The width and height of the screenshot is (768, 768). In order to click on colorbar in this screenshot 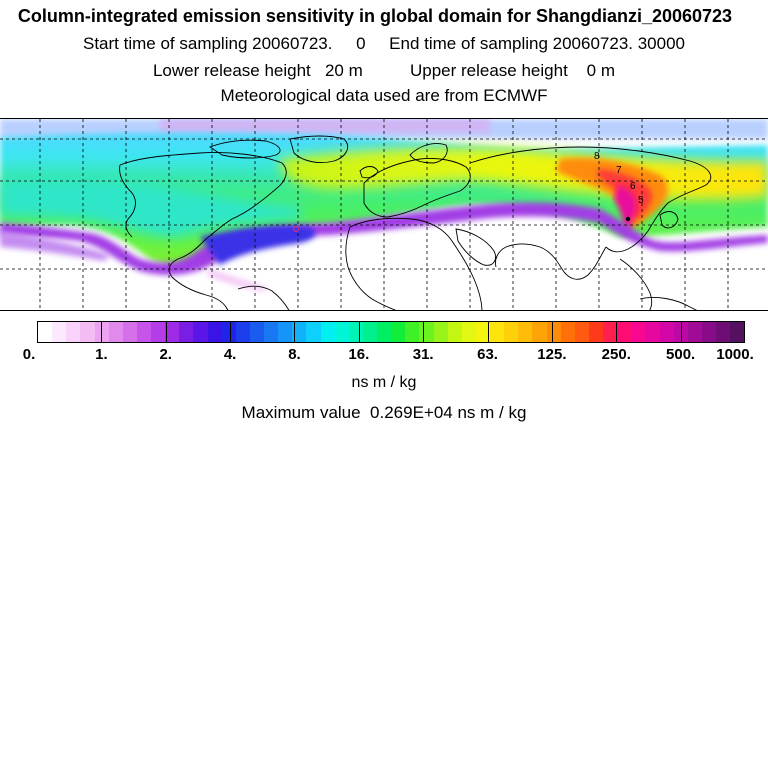, I will do `click(391, 332)`.